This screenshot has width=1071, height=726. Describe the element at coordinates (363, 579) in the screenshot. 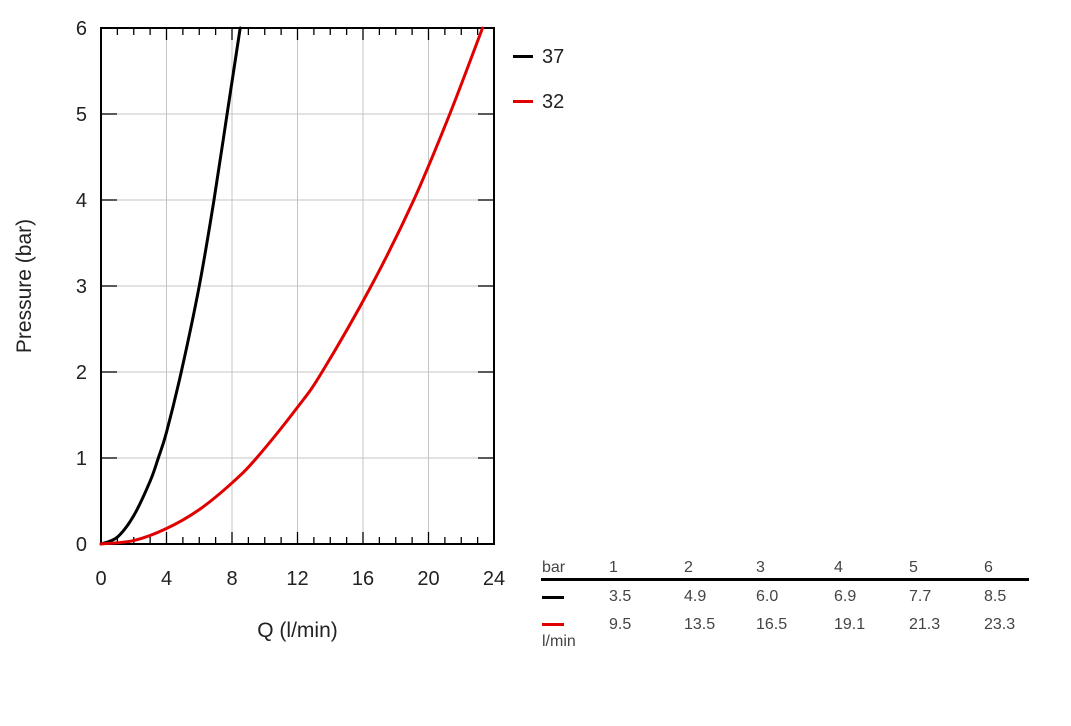

I see `x-tick-label-4: 16` at that location.